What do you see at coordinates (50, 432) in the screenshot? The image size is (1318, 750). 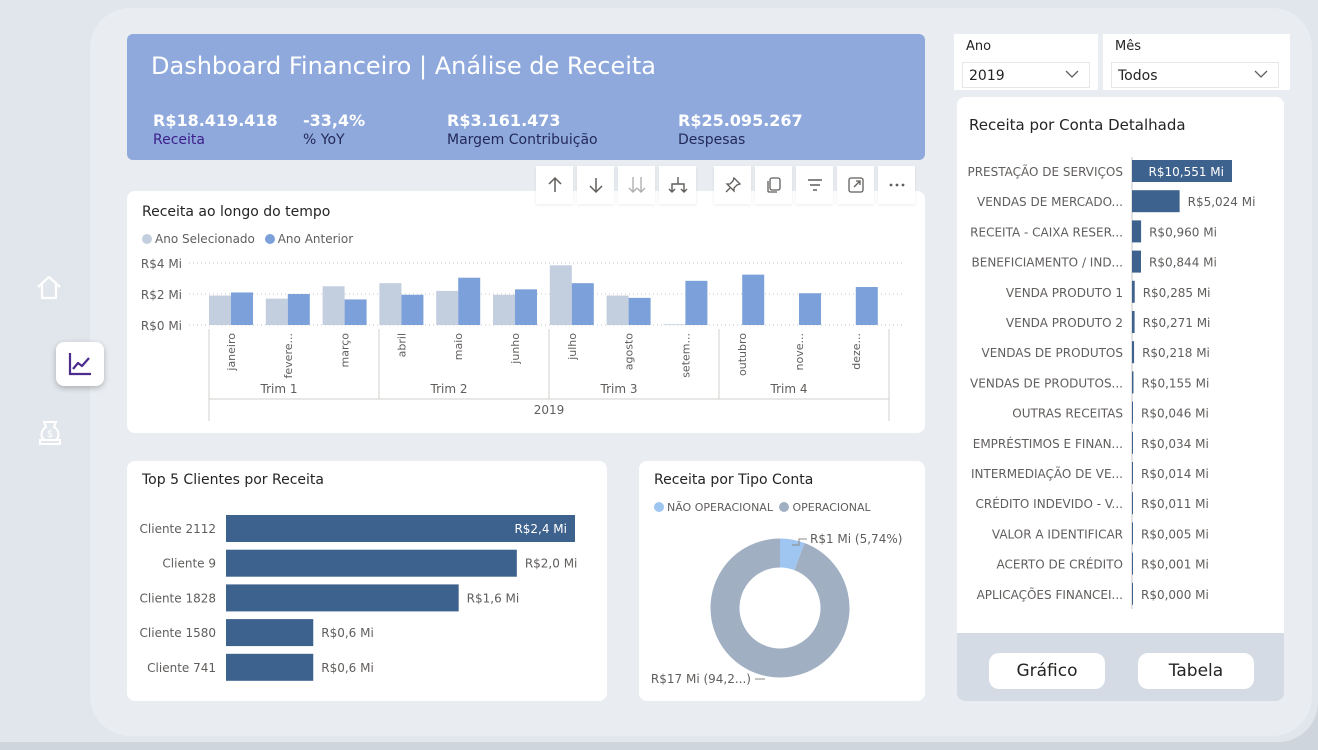 I see `money-bag-icon: $` at bounding box center [50, 432].